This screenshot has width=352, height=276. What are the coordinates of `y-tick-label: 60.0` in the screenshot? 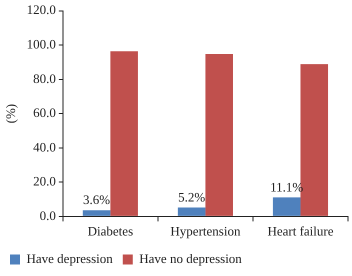 It's located at (44, 112).